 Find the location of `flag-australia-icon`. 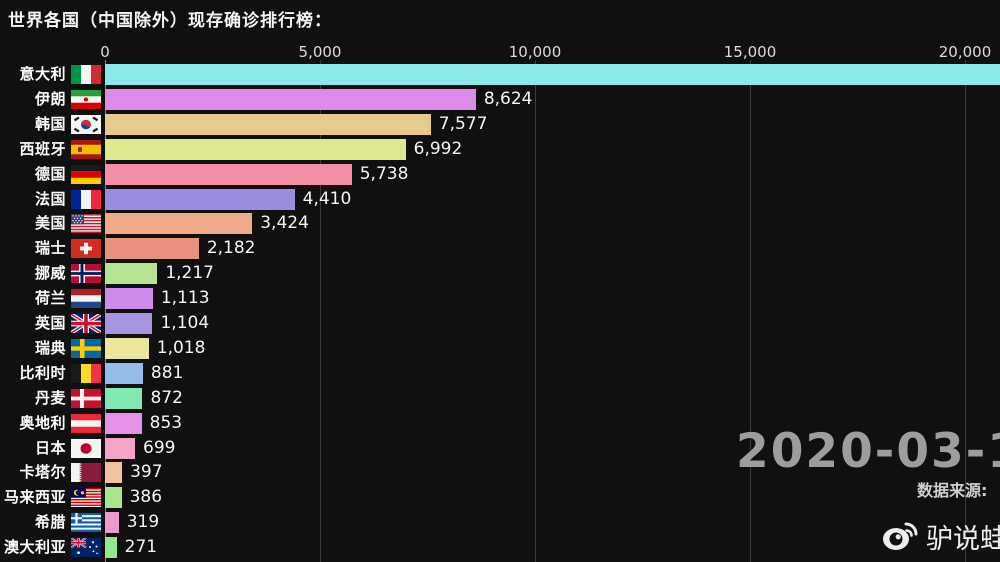

flag-australia-icon is located at coordinates (85, 547).